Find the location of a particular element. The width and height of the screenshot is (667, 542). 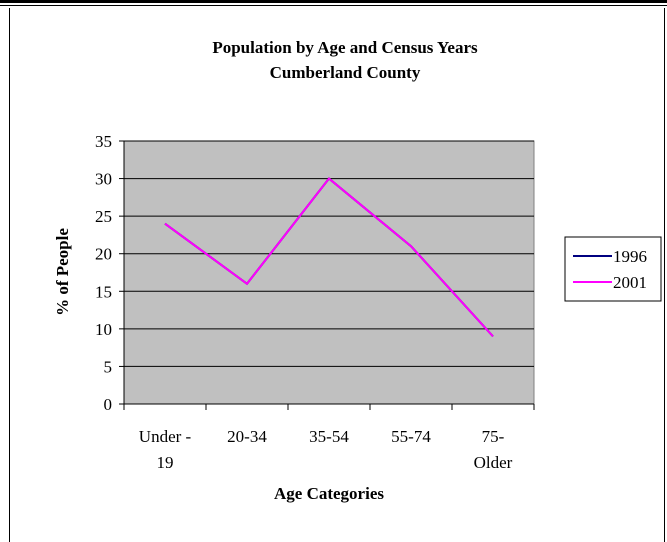

legend-label-2001: 2001 is located at coordinates (630, 282).